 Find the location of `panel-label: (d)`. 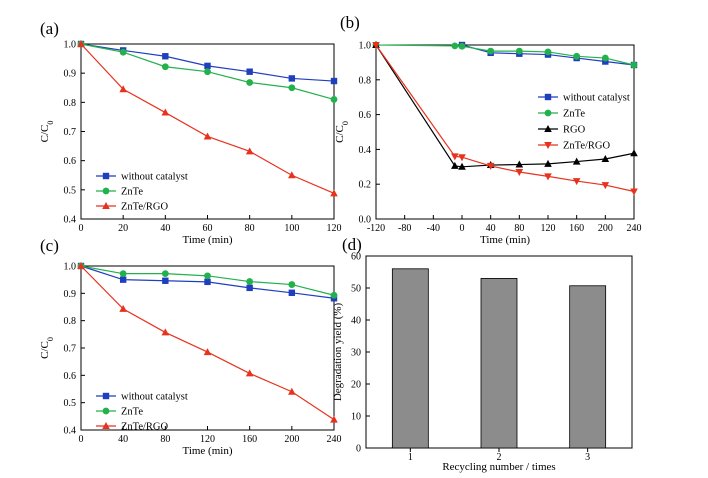

panel-label: (d) is located at coordinates (352, 244).